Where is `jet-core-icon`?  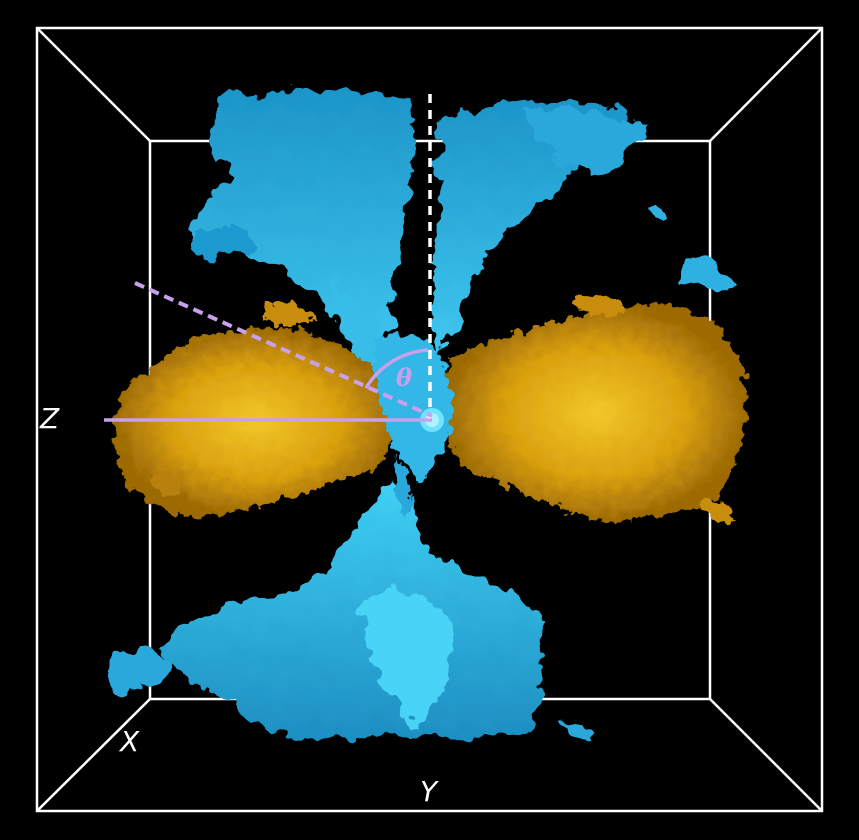 jet-core-icon is located at coordinates (412, 427).